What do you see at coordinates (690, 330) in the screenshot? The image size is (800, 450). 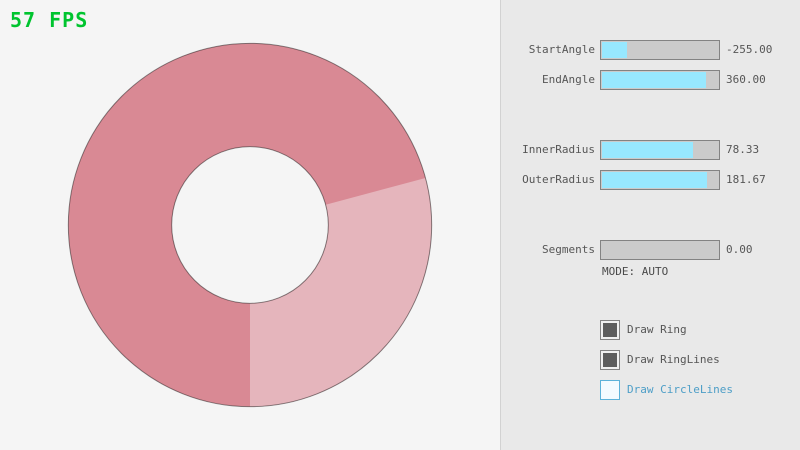 I see `draw-ring-row: Draw Ring` at bounding box center [690, 330].